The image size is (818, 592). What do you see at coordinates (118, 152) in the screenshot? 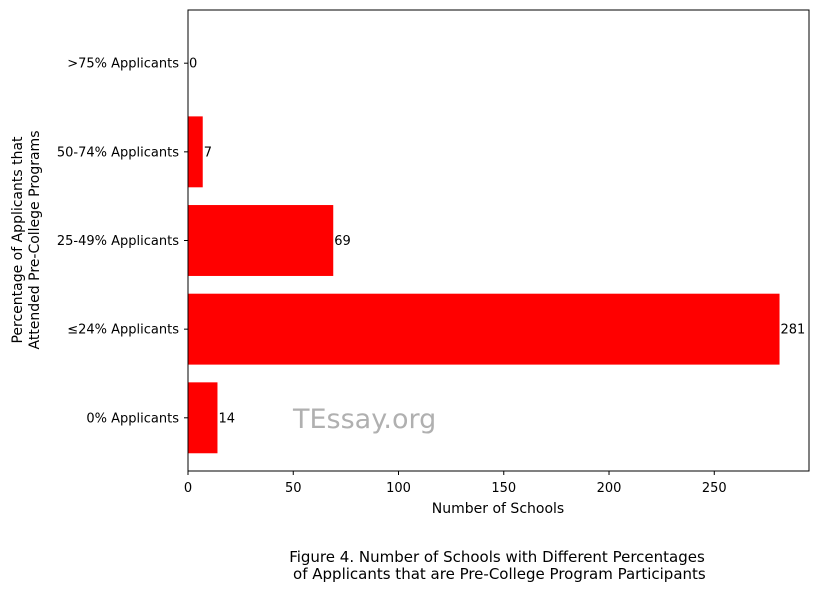
I see `y-tick-label: 50-74% Applicants` at bounding box center [118, 152].